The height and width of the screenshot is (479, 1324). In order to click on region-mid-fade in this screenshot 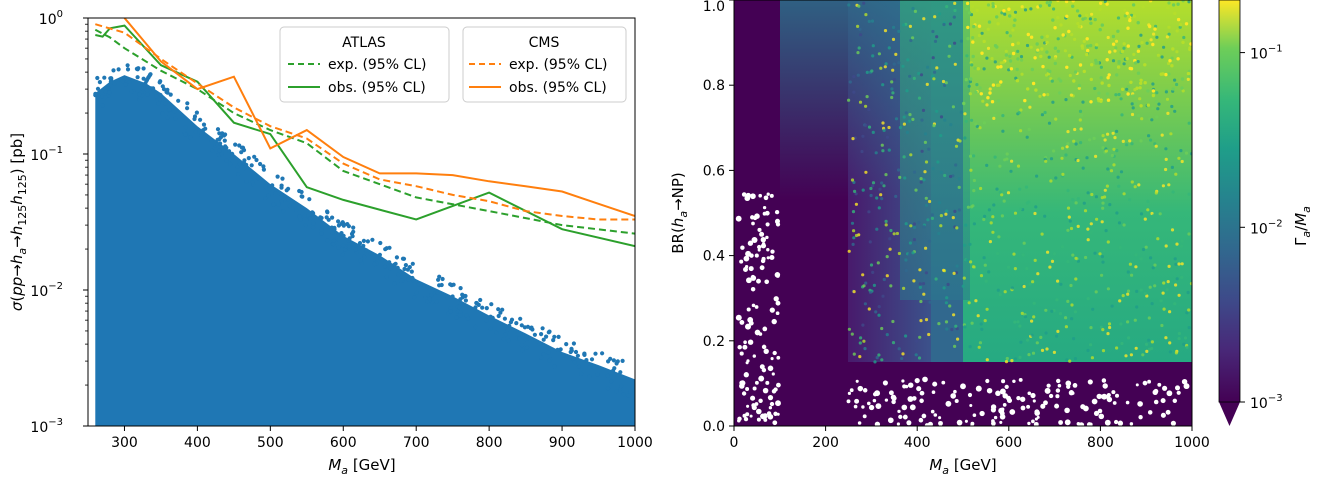, I will do `click(935, 150)`.